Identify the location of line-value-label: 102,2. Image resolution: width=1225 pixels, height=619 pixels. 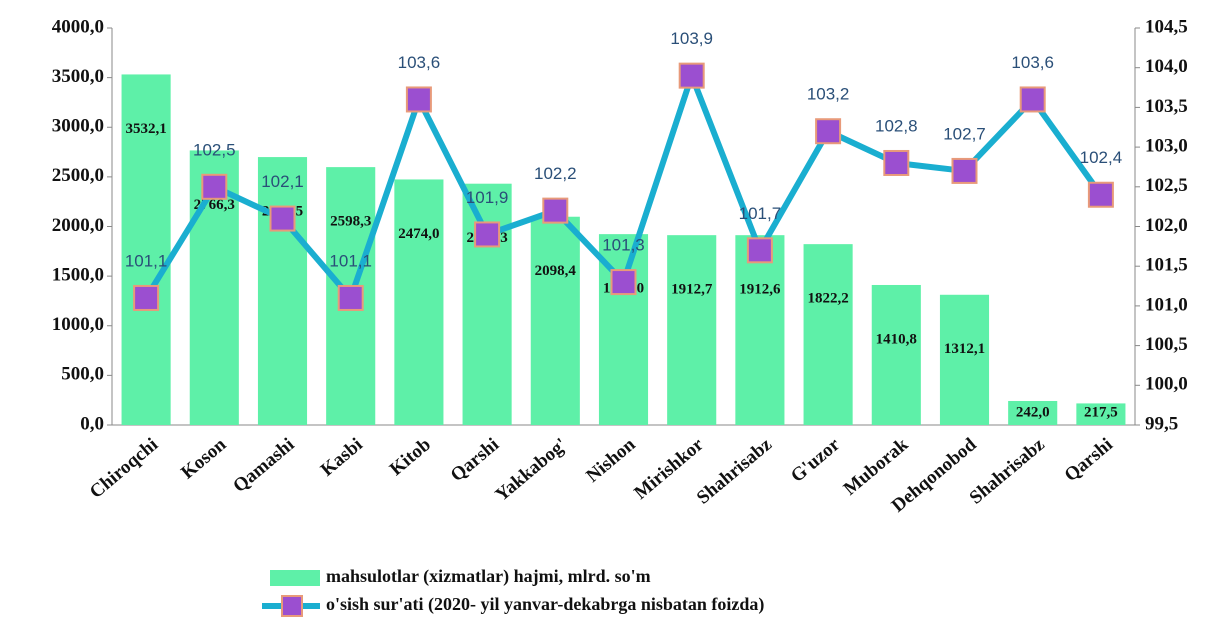
(555, 173).